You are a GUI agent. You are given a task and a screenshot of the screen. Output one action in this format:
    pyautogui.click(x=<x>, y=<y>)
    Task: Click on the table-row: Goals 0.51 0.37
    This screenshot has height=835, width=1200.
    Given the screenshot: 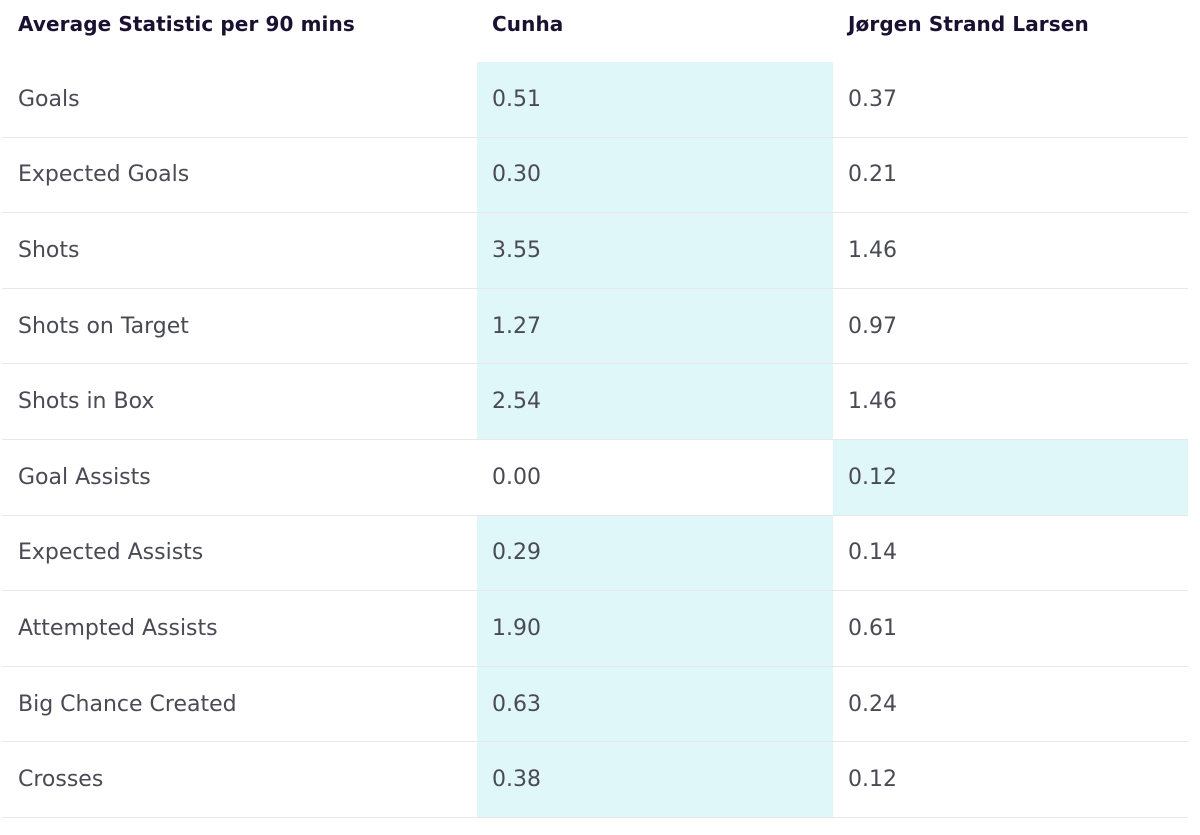 What is the action you would take?
    pyautogui.click(x=595, y=100)
    